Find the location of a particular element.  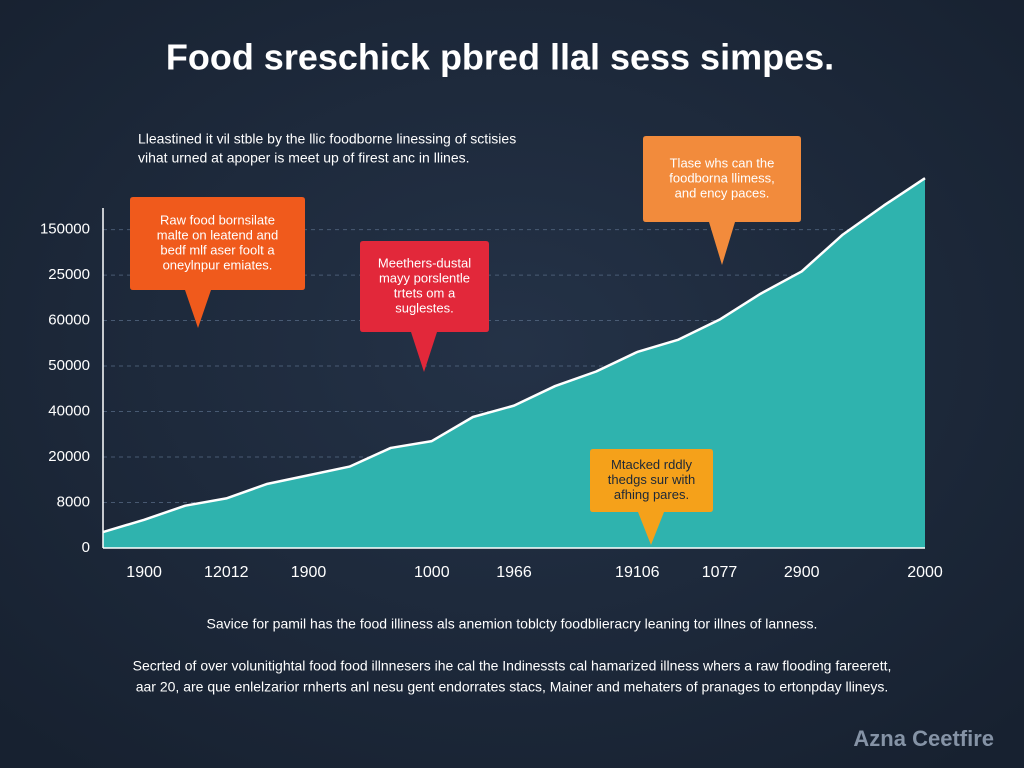

x-tick-label: 19106 is located at coordinates (637, 572).